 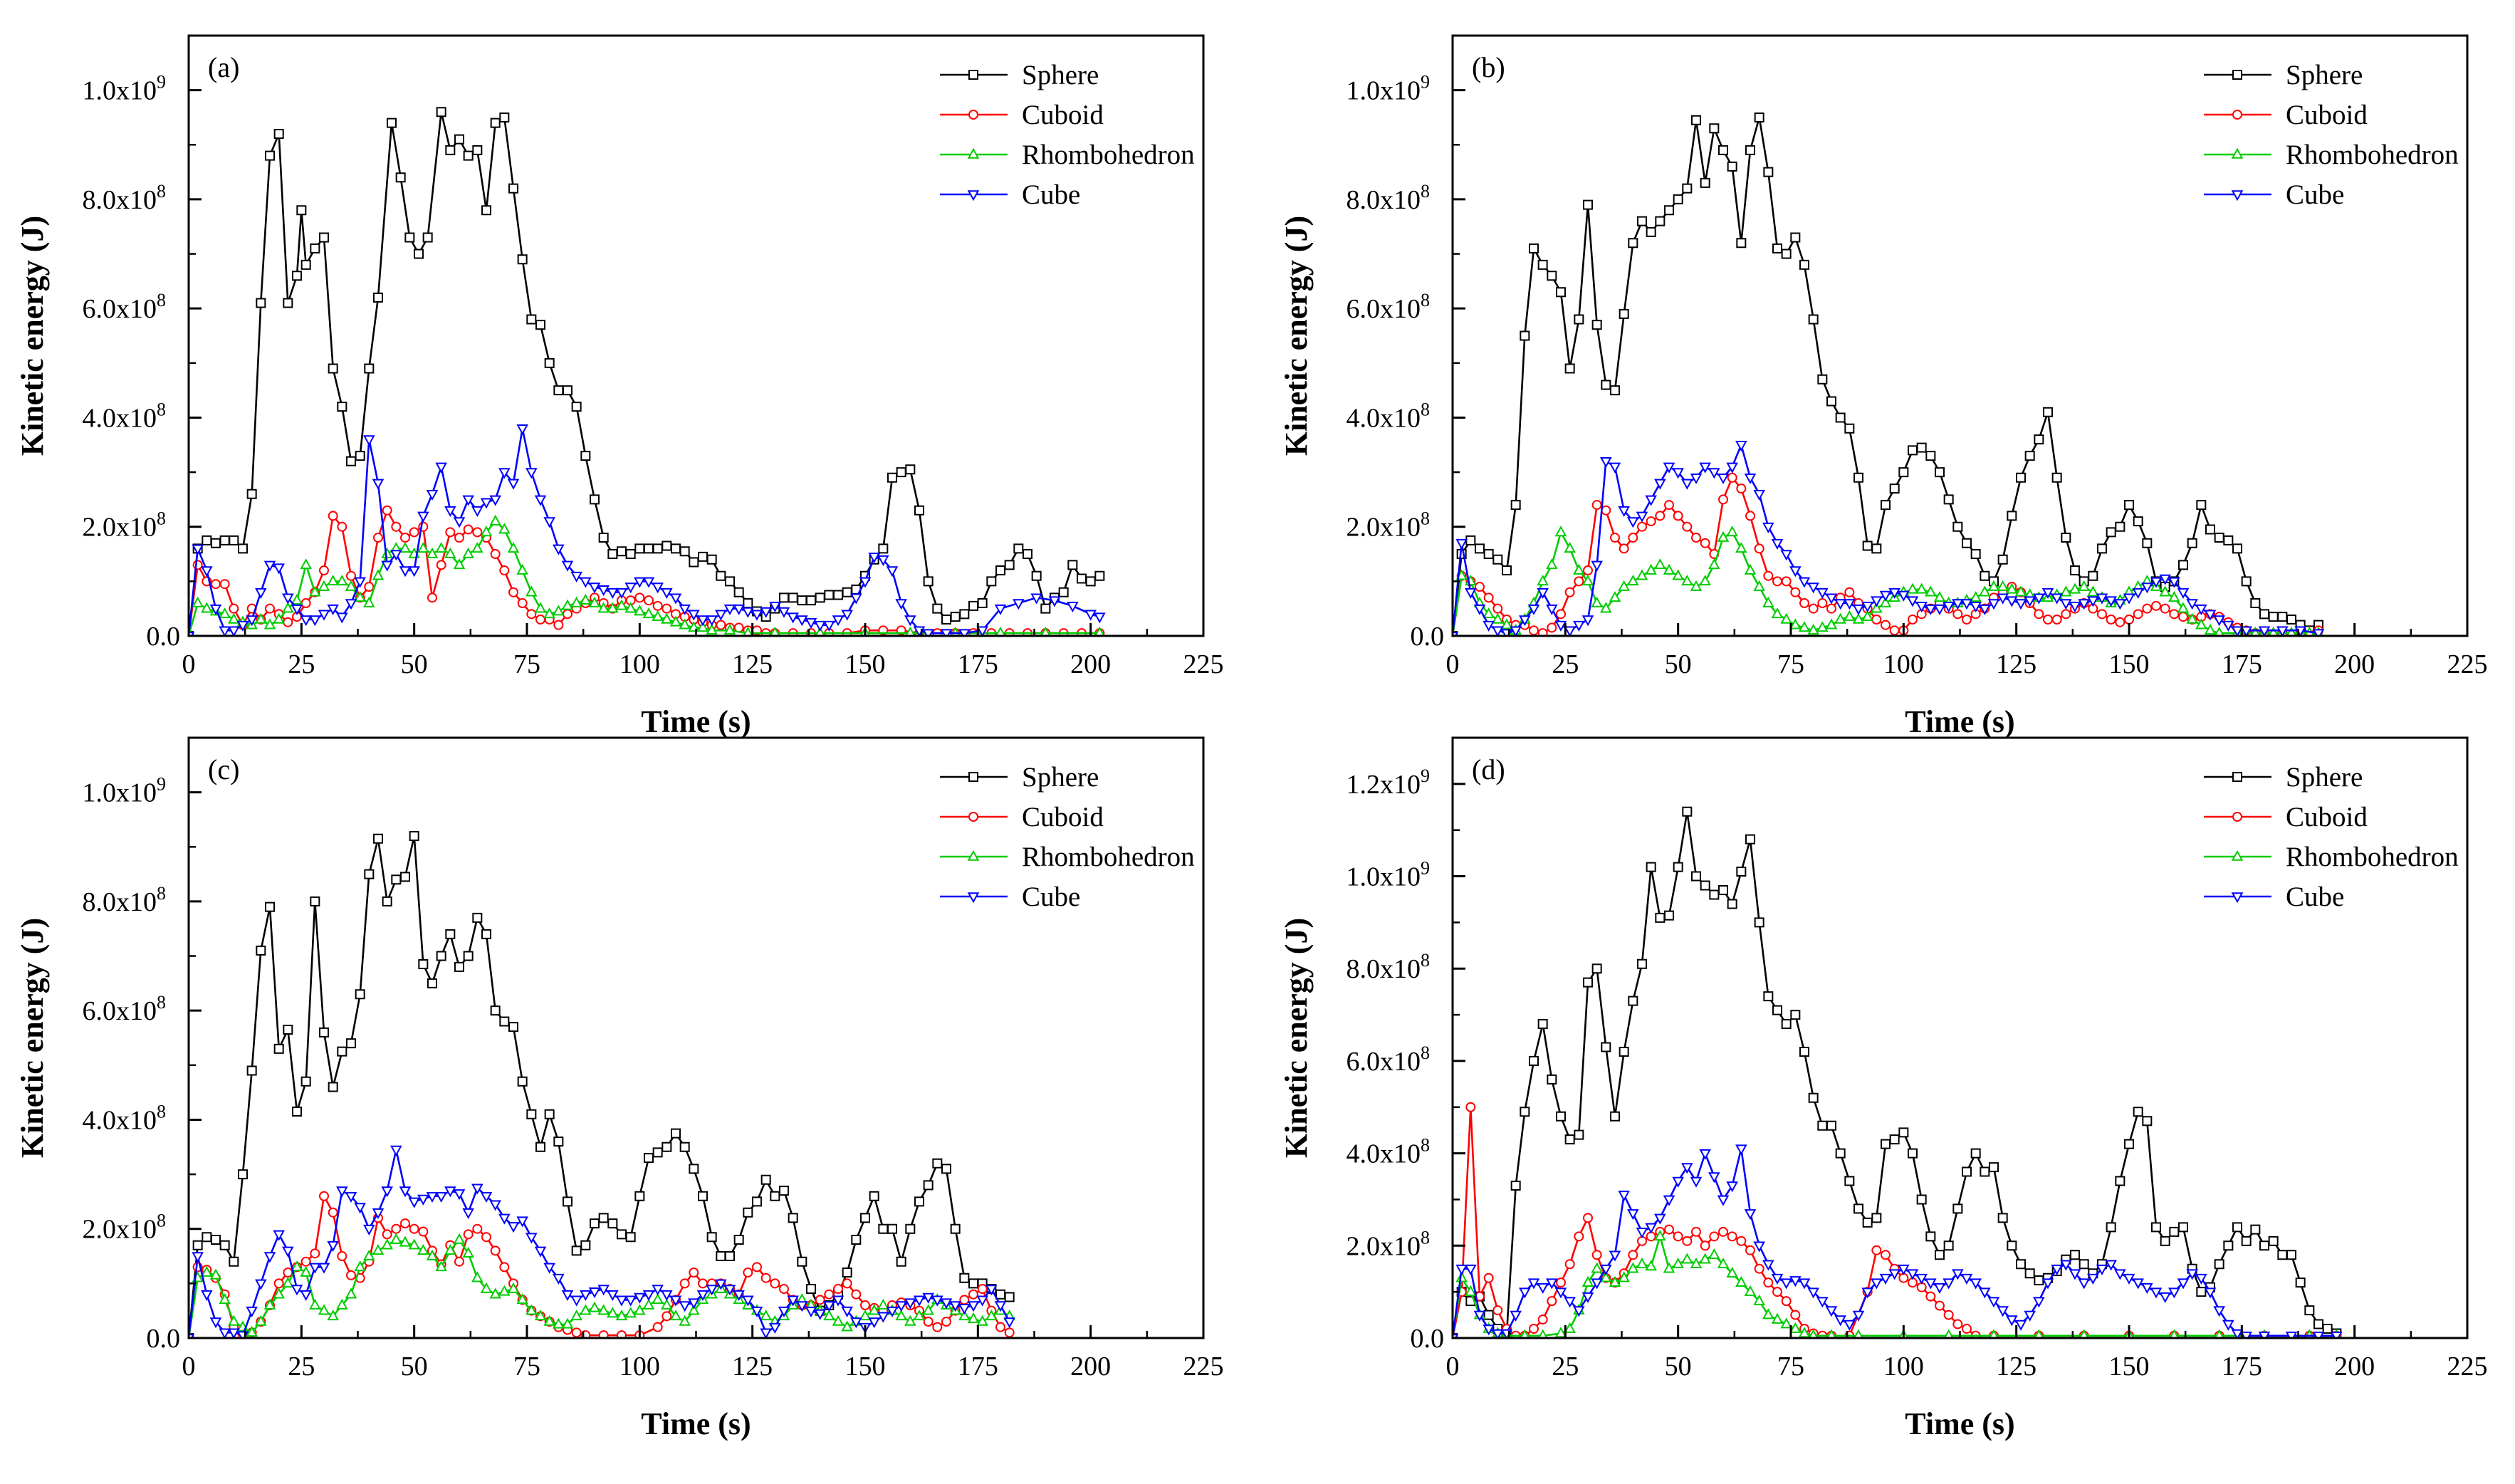 I want to click on y-tick-label: 8.0x10⁸, so click(x=1389, y=198).